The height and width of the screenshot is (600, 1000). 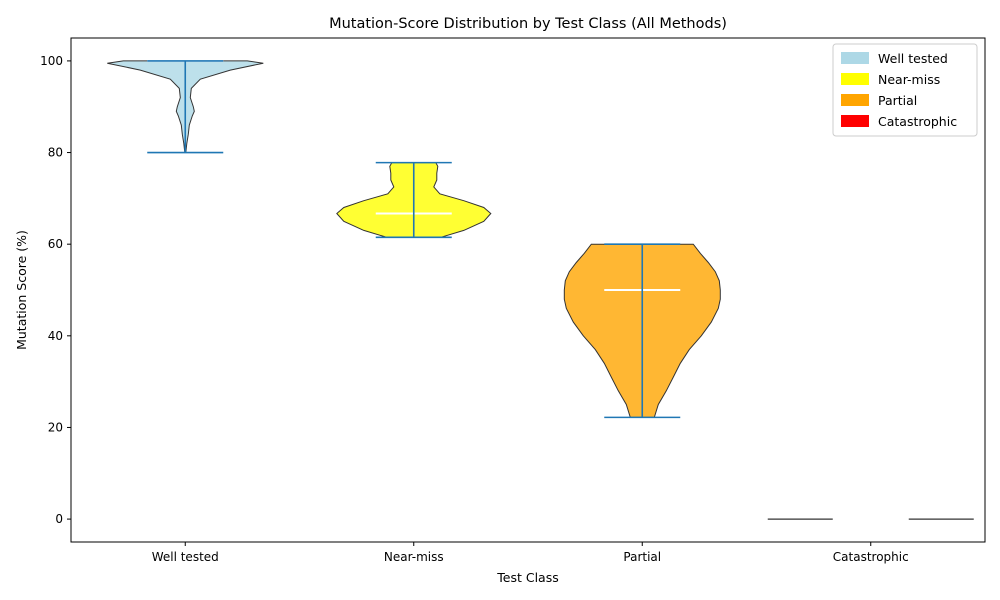 I want to click on y-tick-label: 100, so click(x=51, y=61).